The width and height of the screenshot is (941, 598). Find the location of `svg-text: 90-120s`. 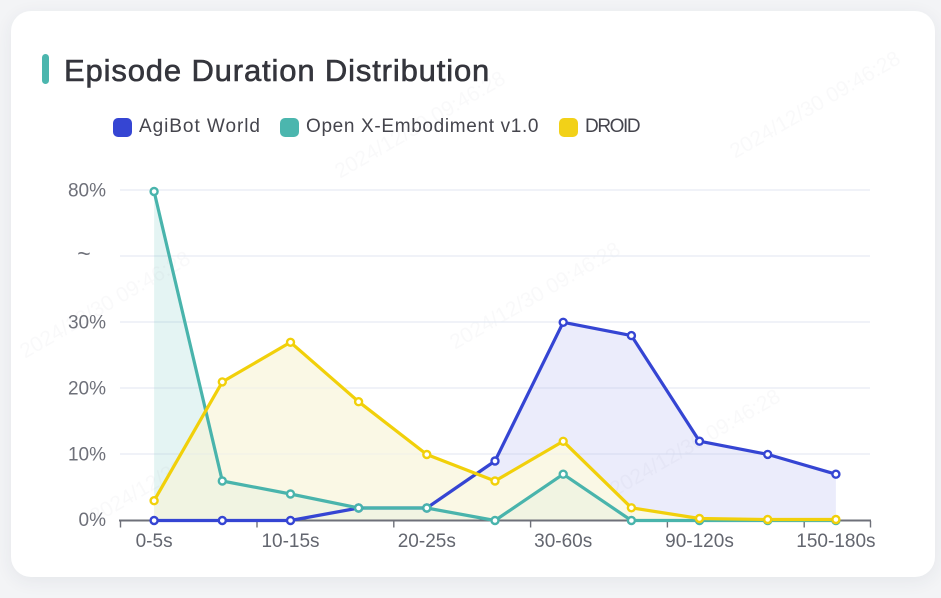

svg-text: 90-120s is located at coordinates (699, 541).